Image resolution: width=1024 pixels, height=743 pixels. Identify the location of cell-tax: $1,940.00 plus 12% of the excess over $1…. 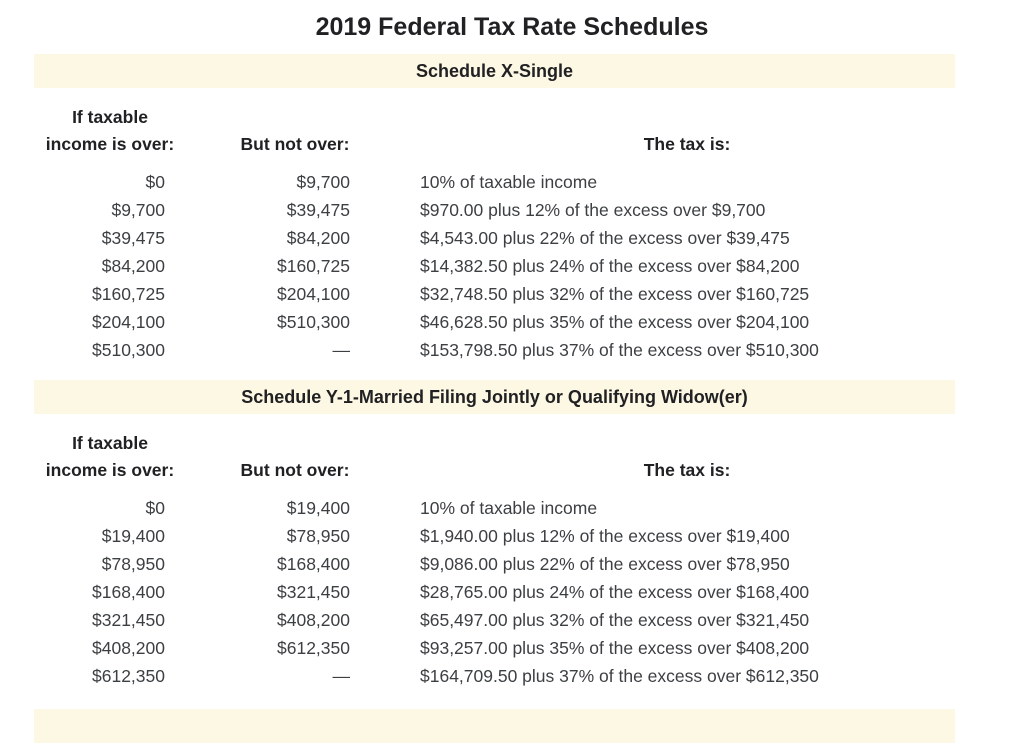
(605, 536).